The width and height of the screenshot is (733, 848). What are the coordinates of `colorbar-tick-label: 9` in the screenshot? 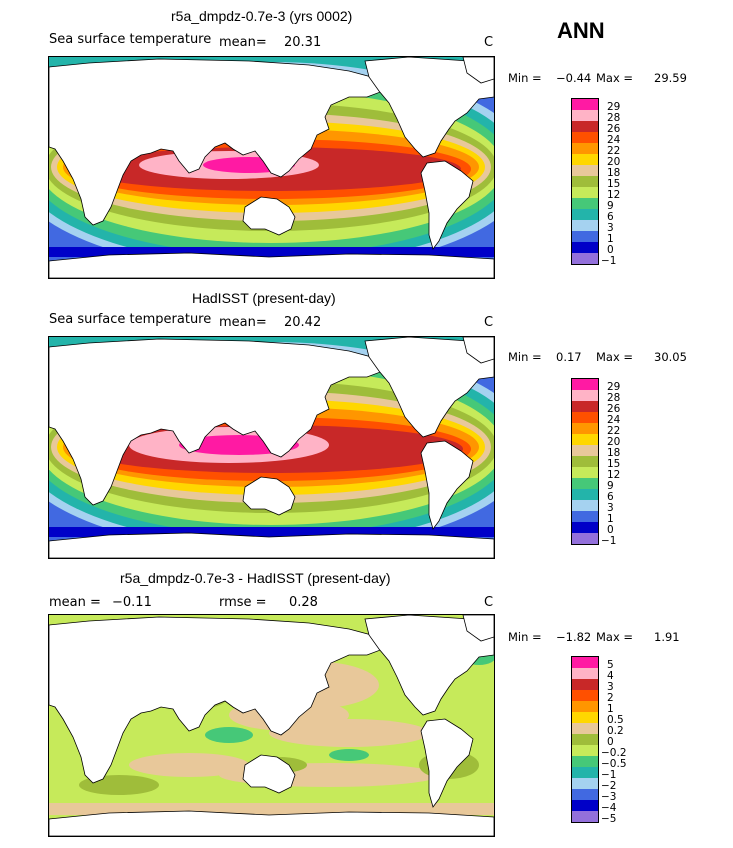 It's located at (610, 486).